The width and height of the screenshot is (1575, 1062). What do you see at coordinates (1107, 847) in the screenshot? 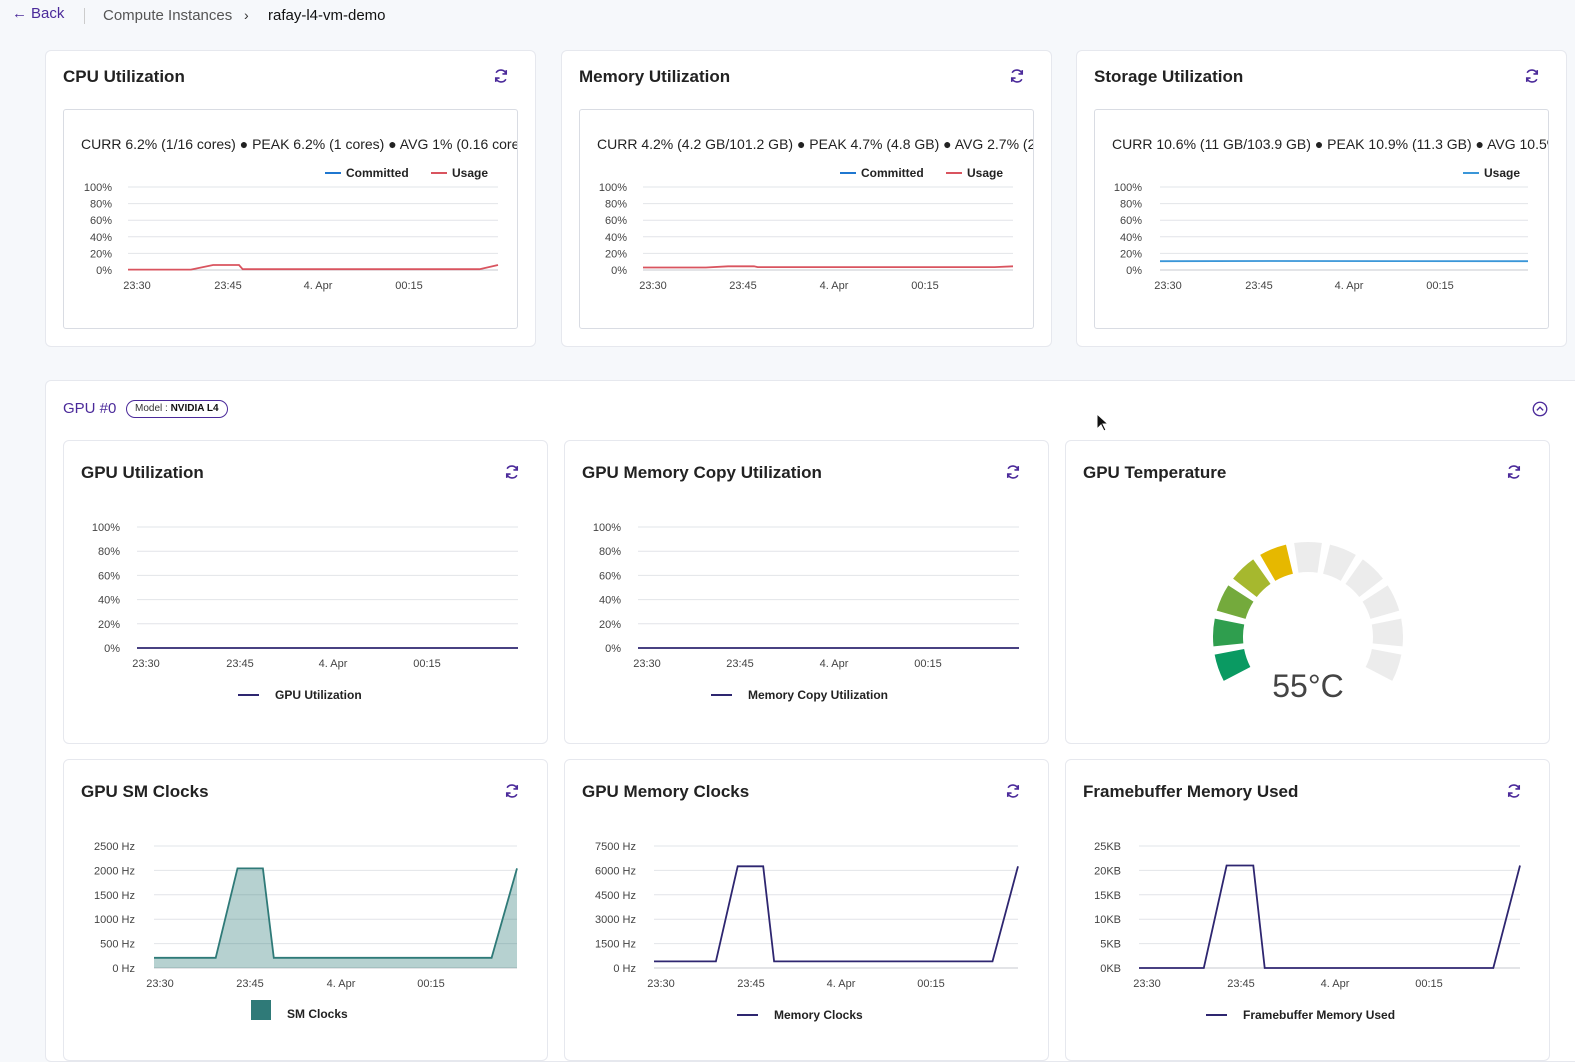
I see `y-tick-label: 25KB` at bounding box center [1107, 847].